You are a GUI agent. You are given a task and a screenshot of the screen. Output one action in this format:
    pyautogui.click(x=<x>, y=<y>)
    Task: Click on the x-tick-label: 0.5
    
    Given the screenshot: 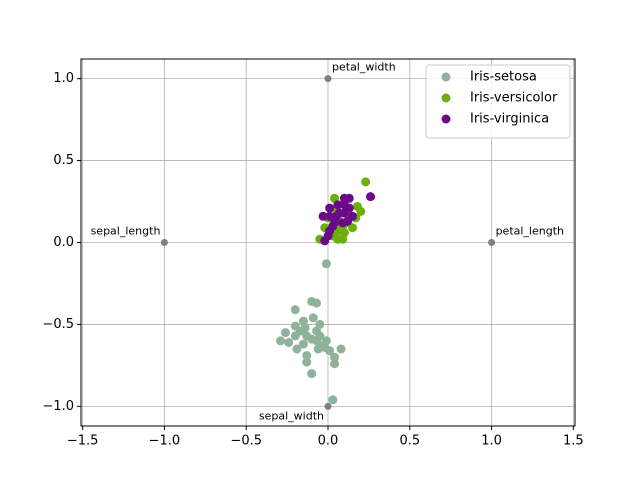 What is the action you would take?
    pyautogui.click(x=409, y=441)
    